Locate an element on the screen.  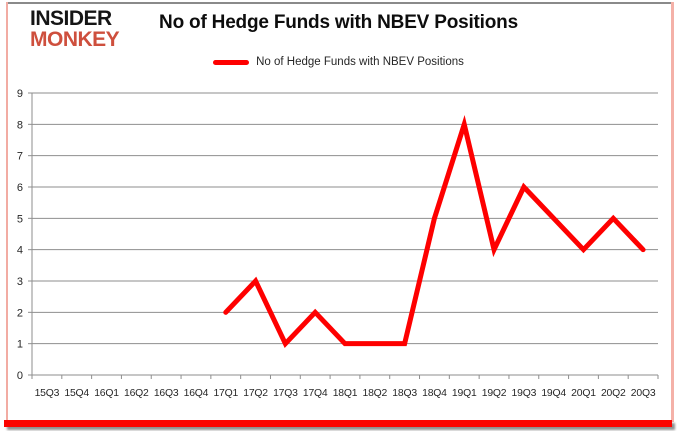
svg-text: 17Q3 is located at coordinates (285, 393).